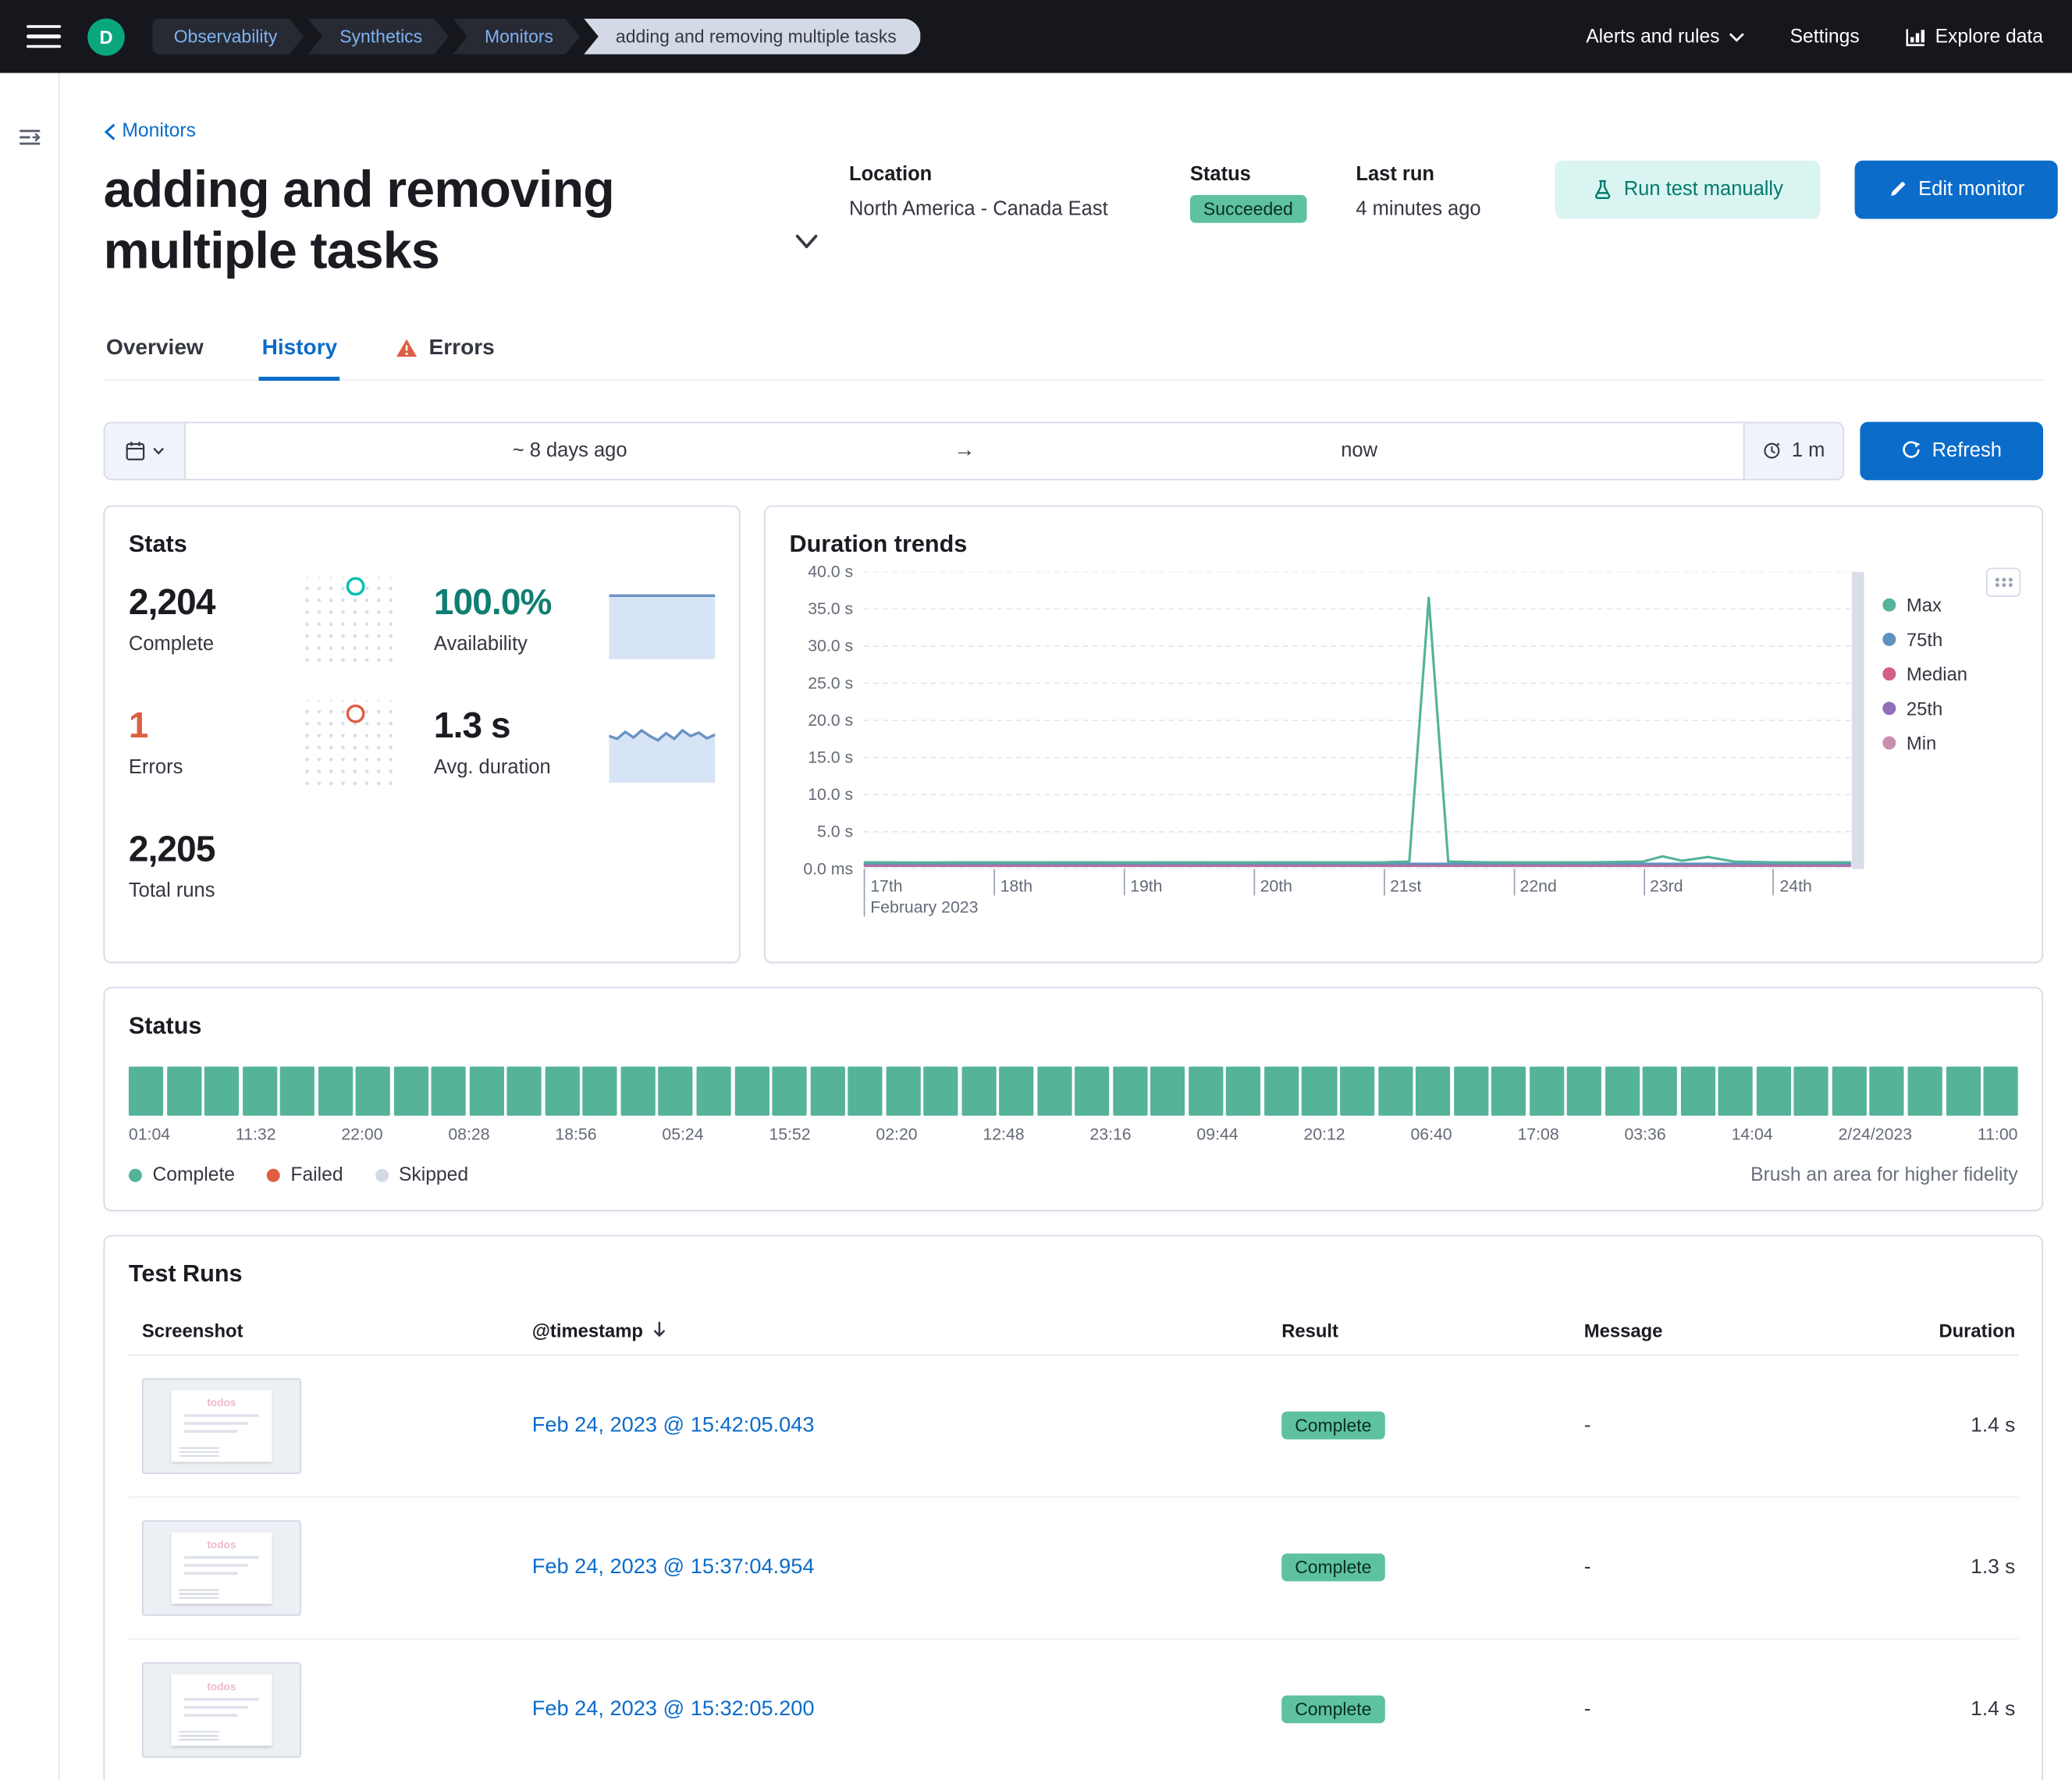  I want to click on settings-link: Settings, so click(1825, 37).